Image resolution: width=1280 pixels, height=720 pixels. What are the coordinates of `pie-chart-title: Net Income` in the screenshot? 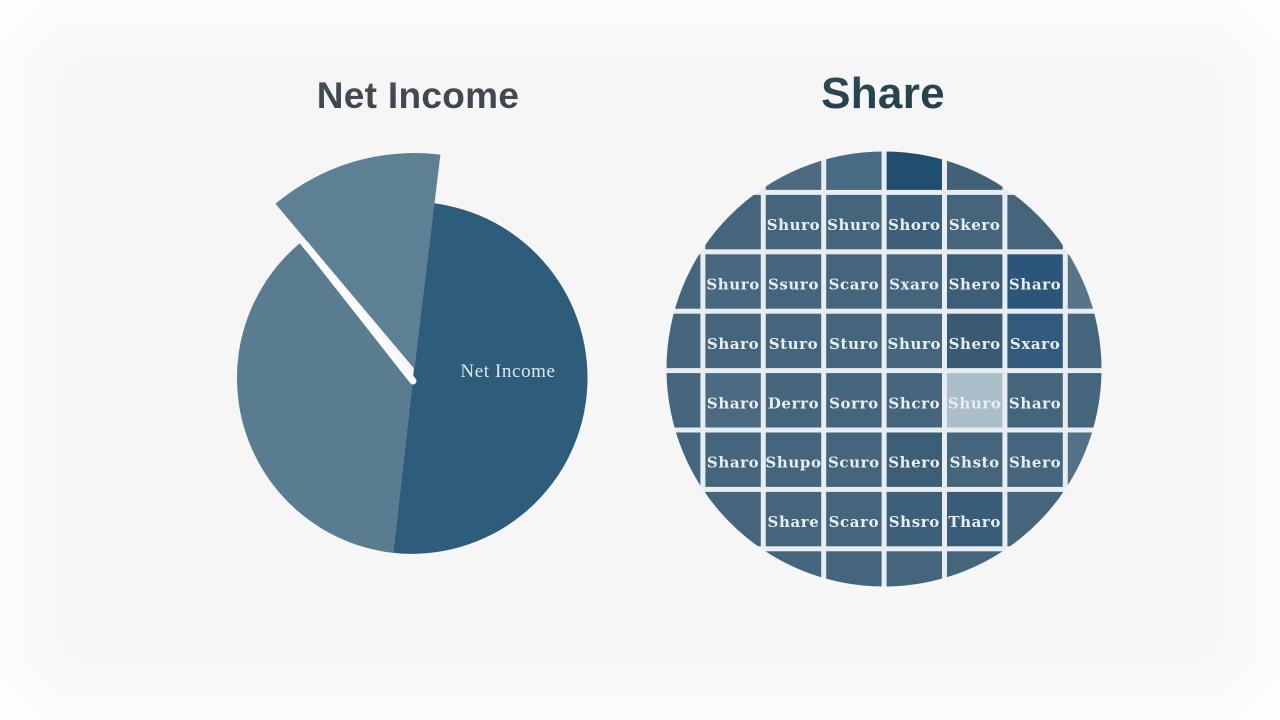 It's located at (418, 95).